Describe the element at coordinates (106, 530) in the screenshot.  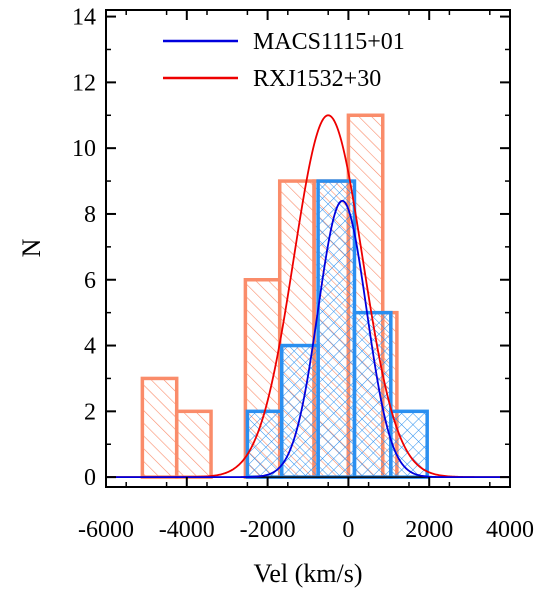
I see `x-tick-label: -6000` at that location.